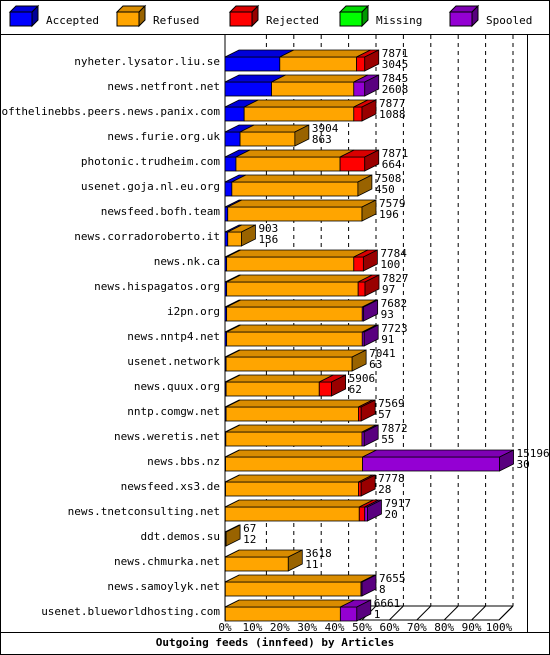  Describe the element at coordinates (389, 627) in the screenshot. I see `x-tick-label: 60%` at that location.